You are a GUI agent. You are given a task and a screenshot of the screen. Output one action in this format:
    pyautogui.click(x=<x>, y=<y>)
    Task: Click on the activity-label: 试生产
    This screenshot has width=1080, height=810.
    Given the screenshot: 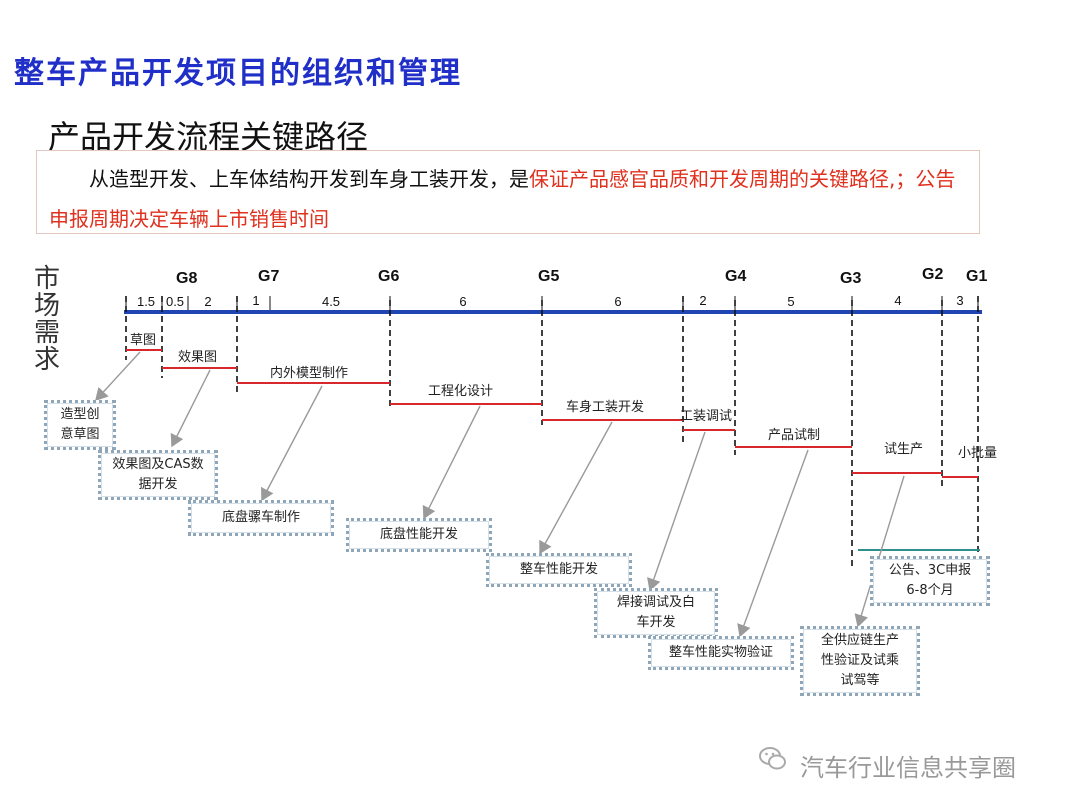 What is the action you would take?
    pyautogui.click(x=904, y=449)
    